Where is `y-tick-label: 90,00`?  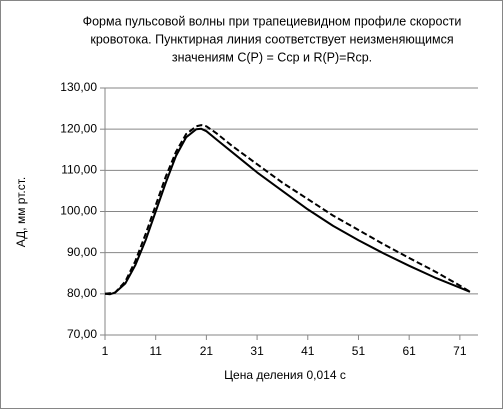
y-tick-label: 90,00 is located at coordinates (82, 252).